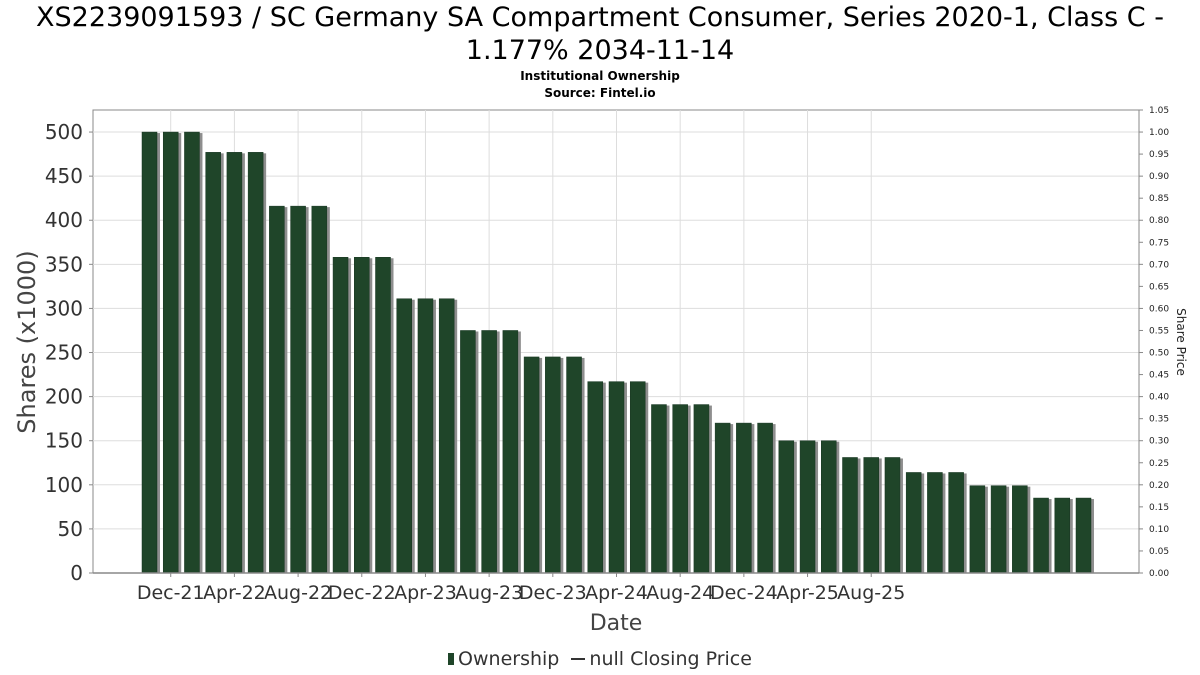 The height and width of the screenshot is (675, 1200). What do you see at coordinates (234, 593) in the screenshot?
I see `x-tick-label: Apr-22` at bounding box center [234, 593].